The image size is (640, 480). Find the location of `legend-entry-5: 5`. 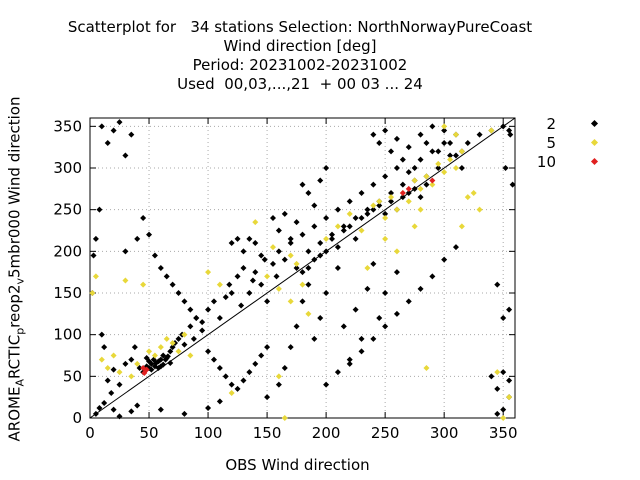

legend-entry-5: 5 is located at coordinates (565, 144).